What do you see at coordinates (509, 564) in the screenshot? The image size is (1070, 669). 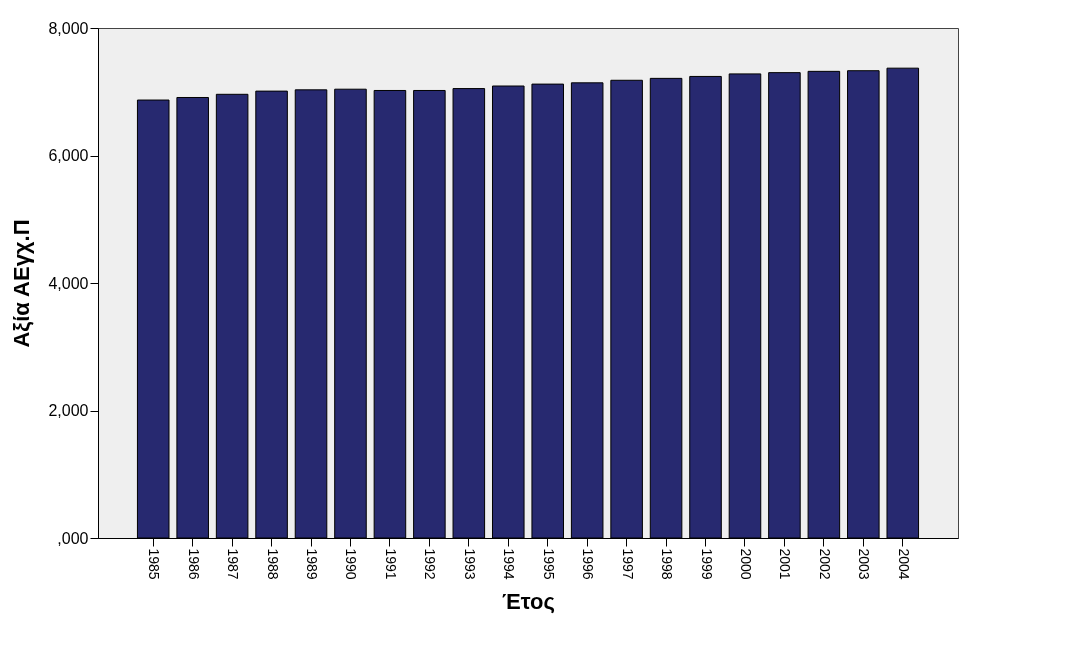 I see `x-tick-label: 1994` at bounding box center [509, 564].